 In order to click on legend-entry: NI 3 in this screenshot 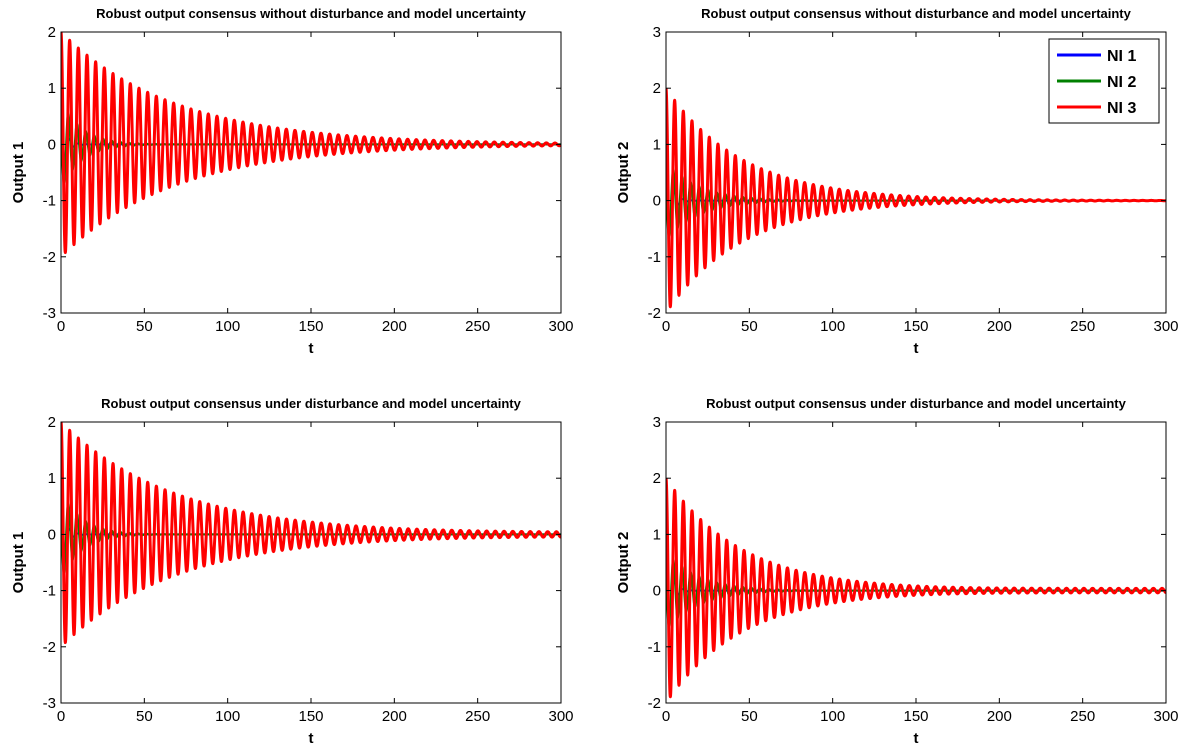, I will do `click(1121, 108)`.